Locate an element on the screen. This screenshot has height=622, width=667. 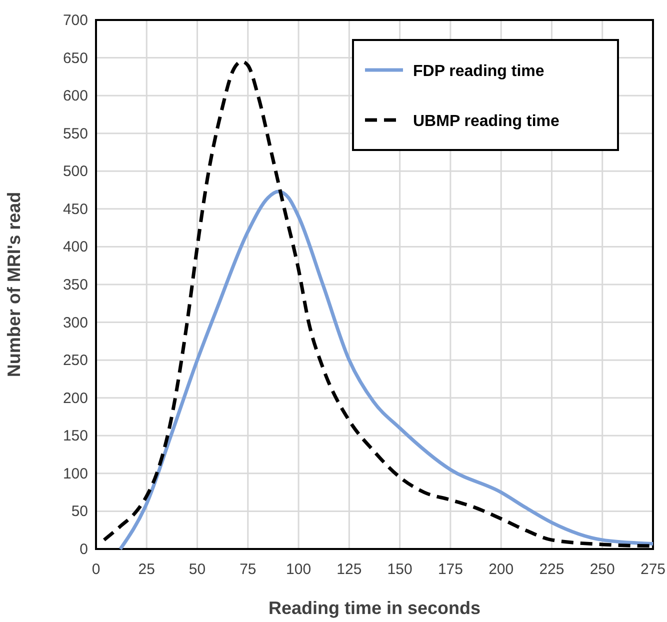
y-tick-label: 650 is located at coordinates (75, 58).